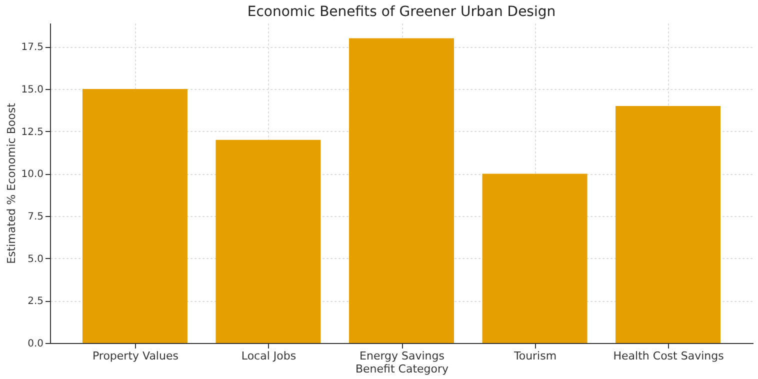 The height and width of the screenshot is (379, 758). I want to click on y-tick-label: 10.0, so click(32, 174).